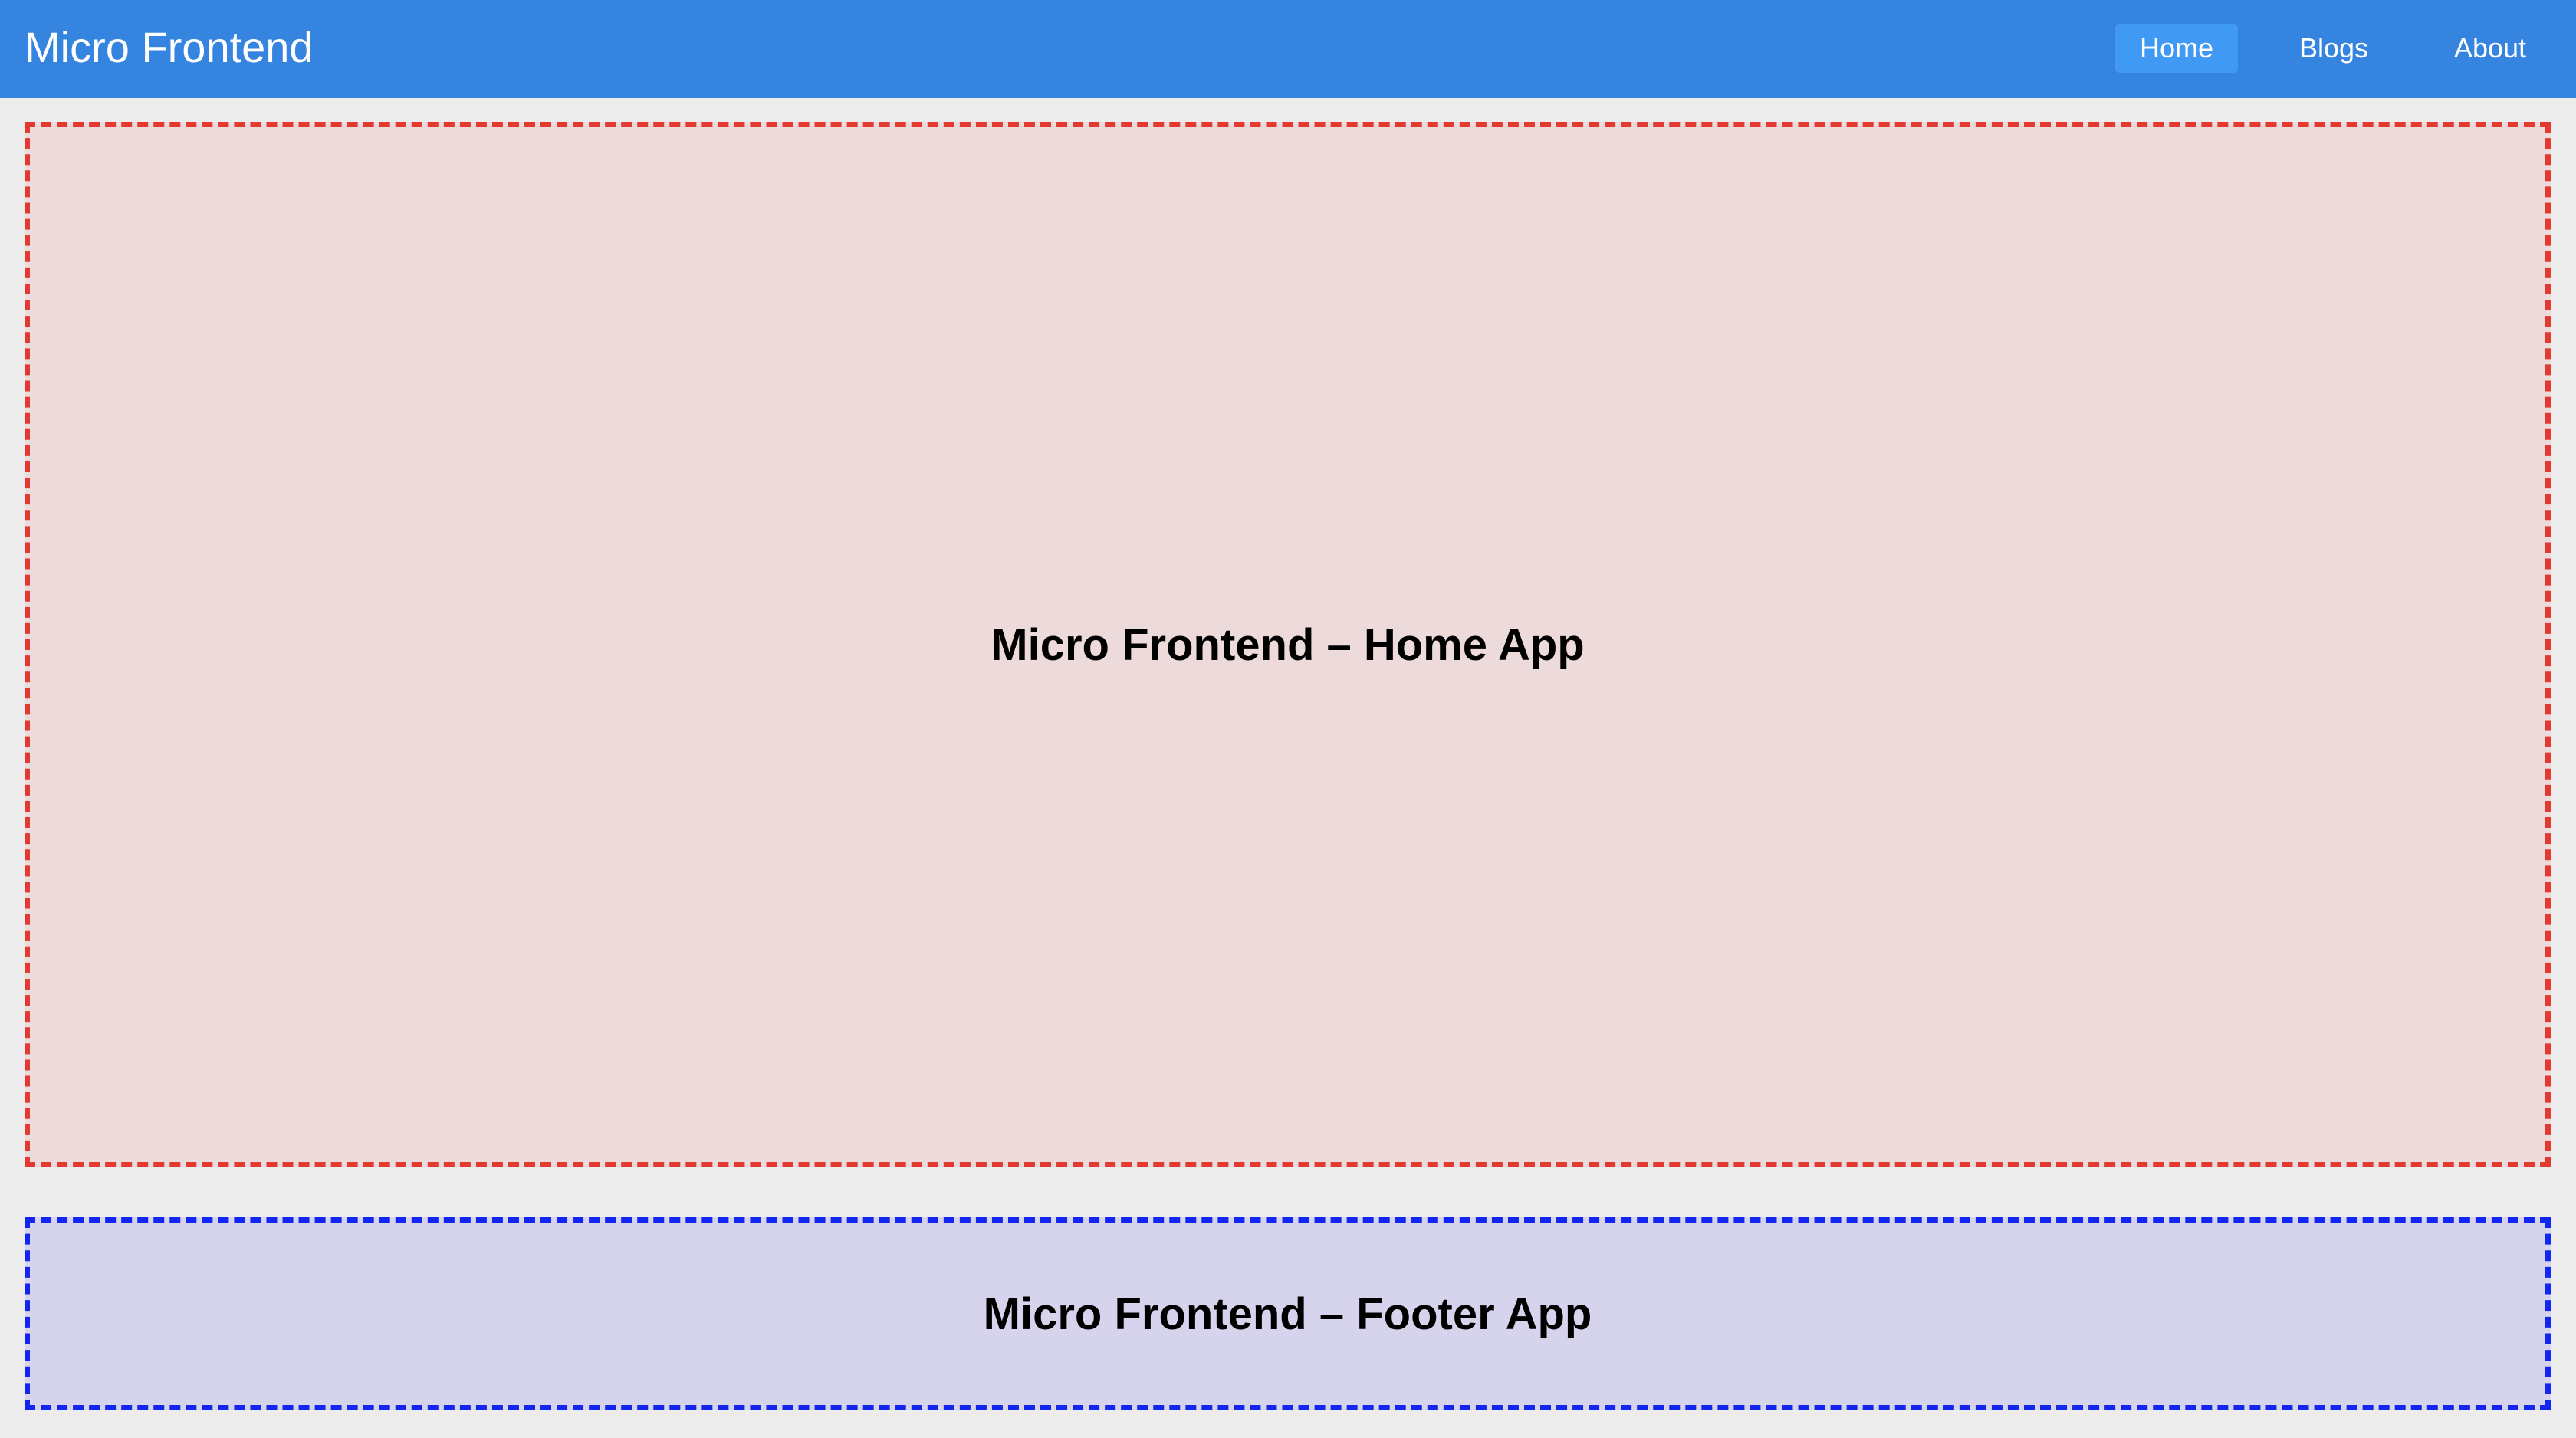 This screenshot has height=1438, width=2576. What do you see at coordinates (1288, 49) in the screenshot?
I see `navbar: Micro Frontend Home Blogs About` at bounding box center [1288, 49].